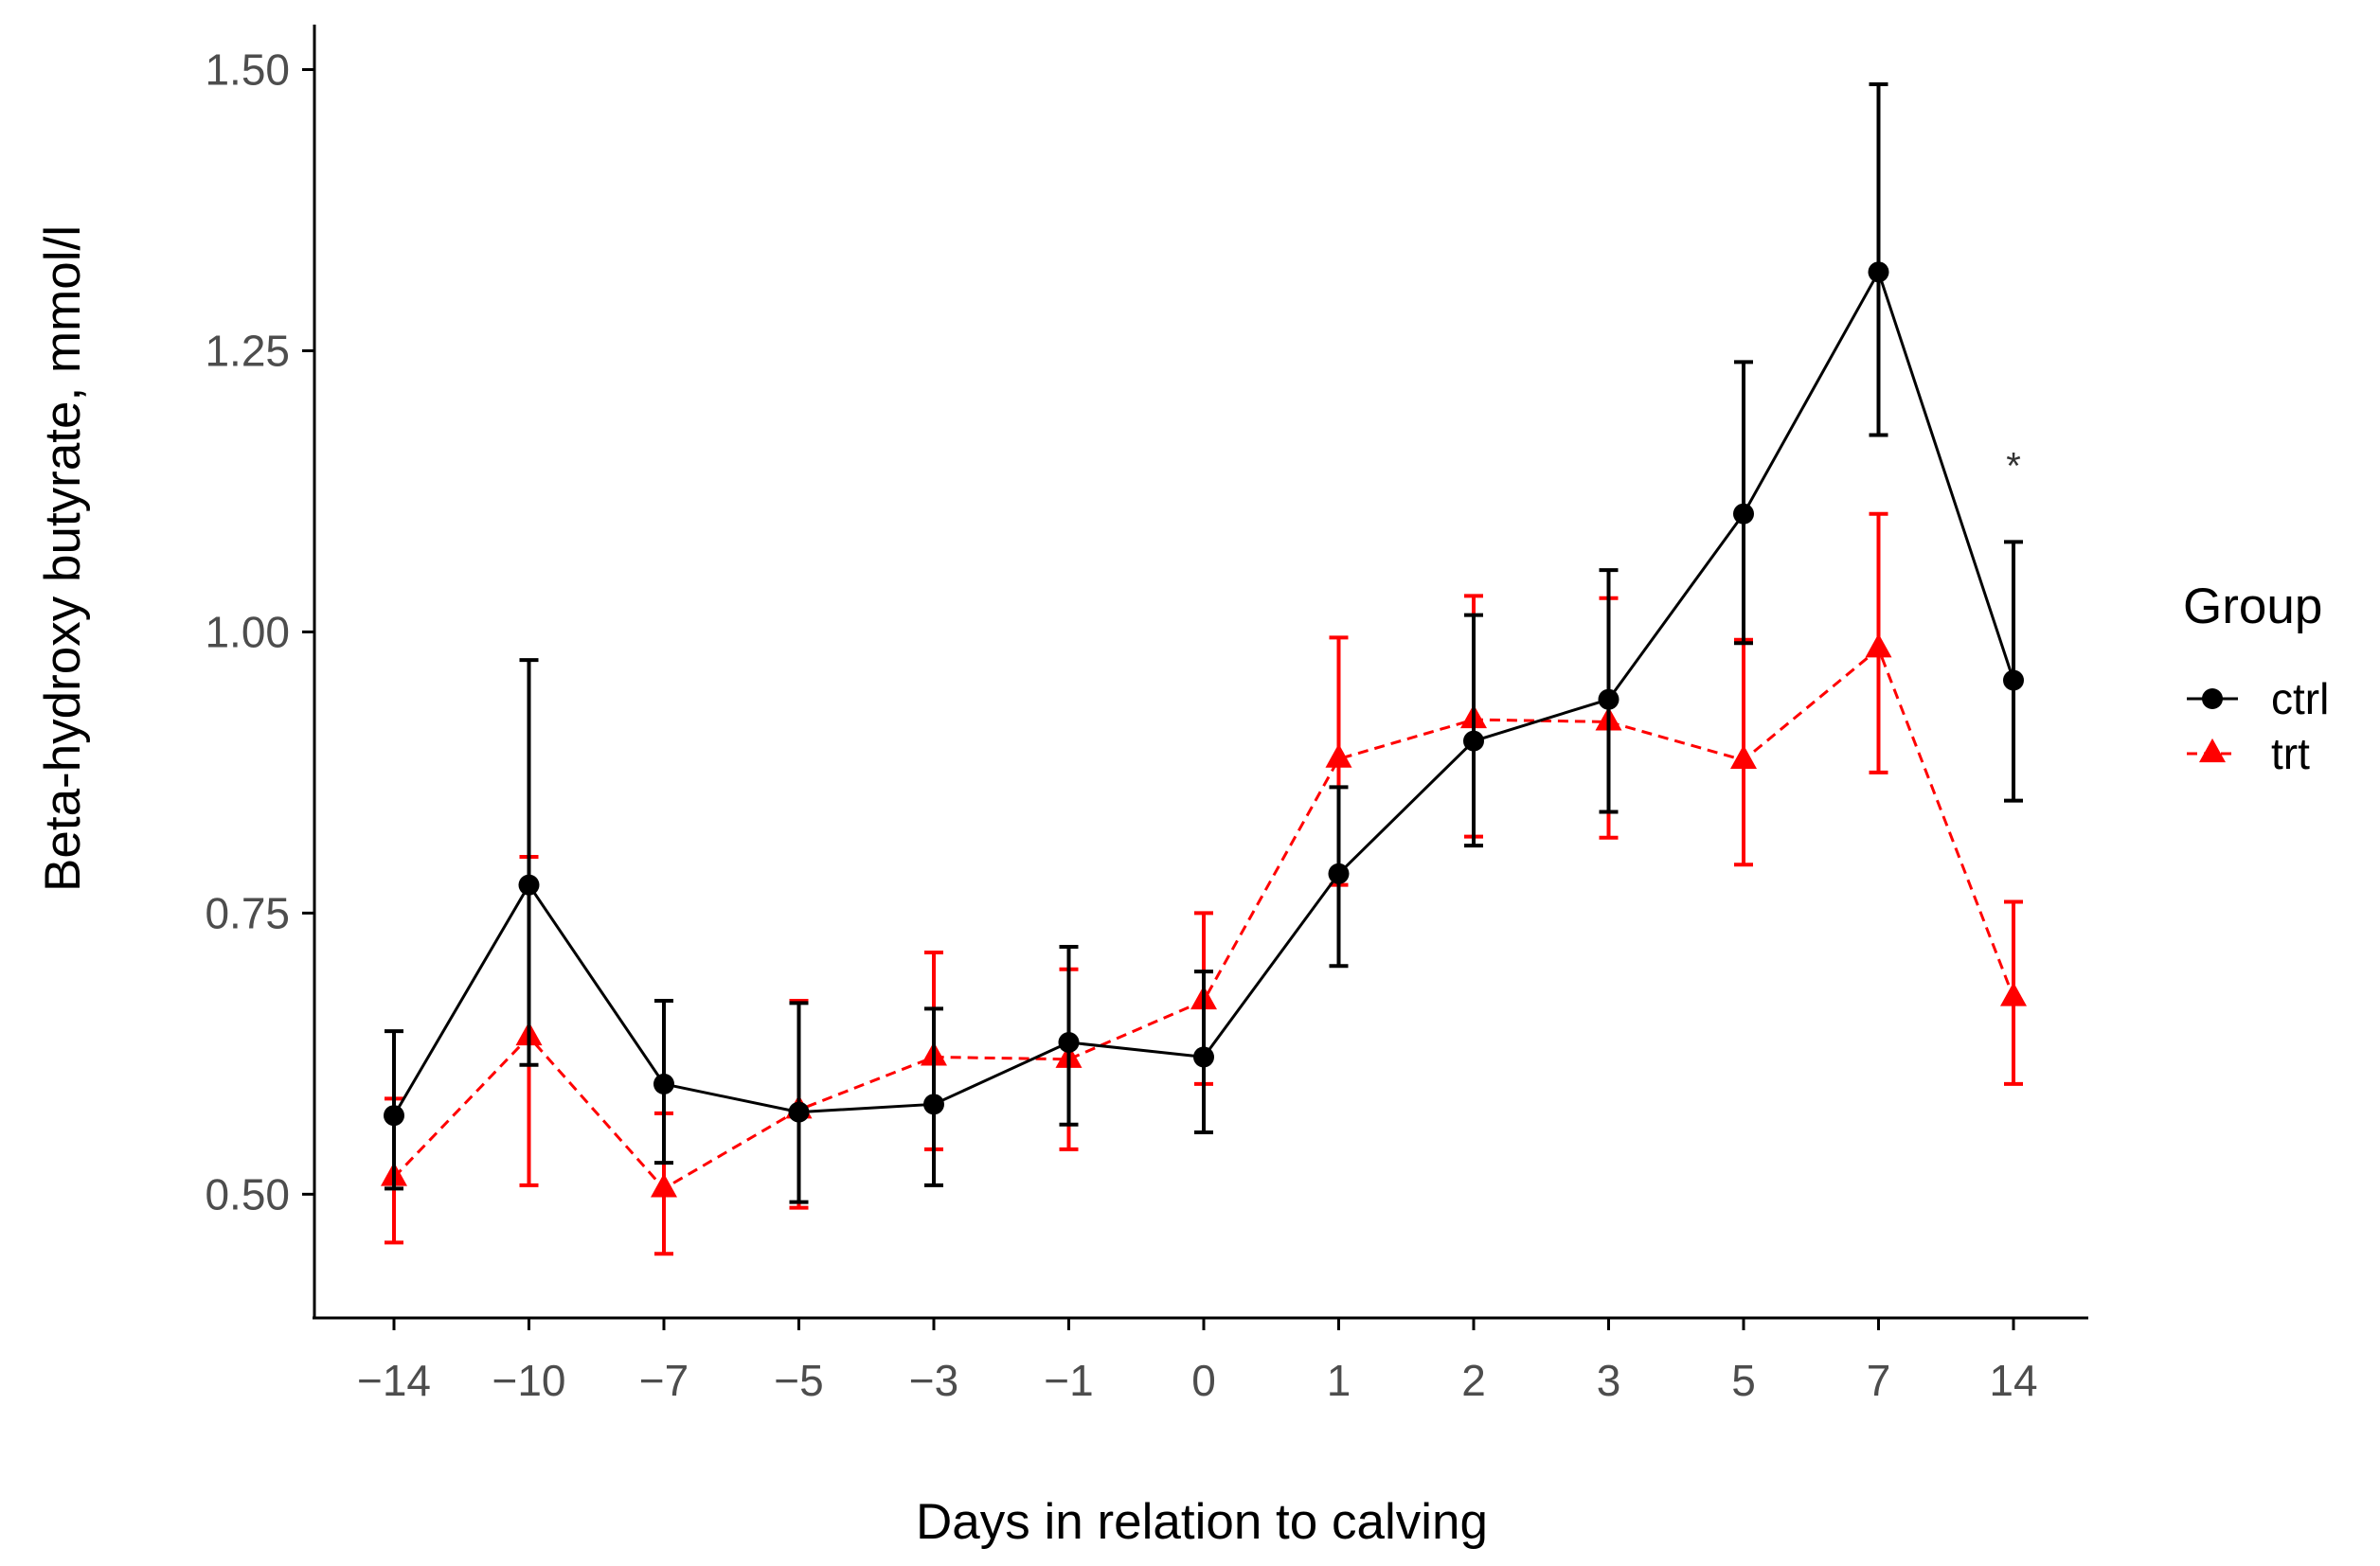 This screenshot has width=2380, height=1566. I want to click on x-tick-label: −5, so click(798, 1380).